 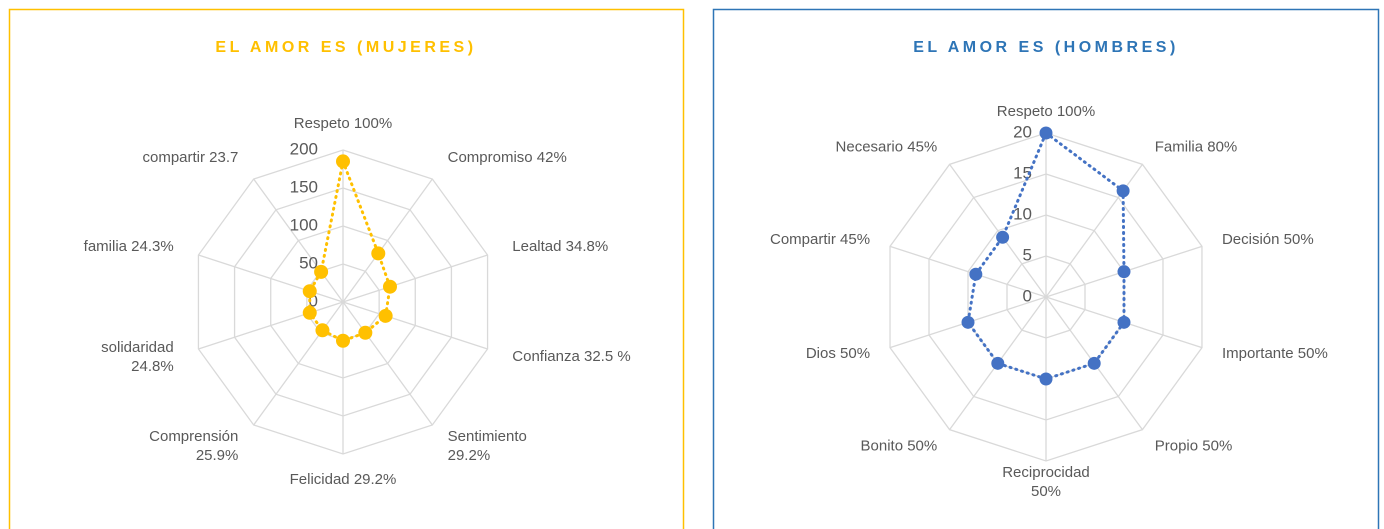 What do you see at coordinates (1194, 446) in the screenshot?
I see `category-label: Propio 50%` at bounding box center [1194, 446].